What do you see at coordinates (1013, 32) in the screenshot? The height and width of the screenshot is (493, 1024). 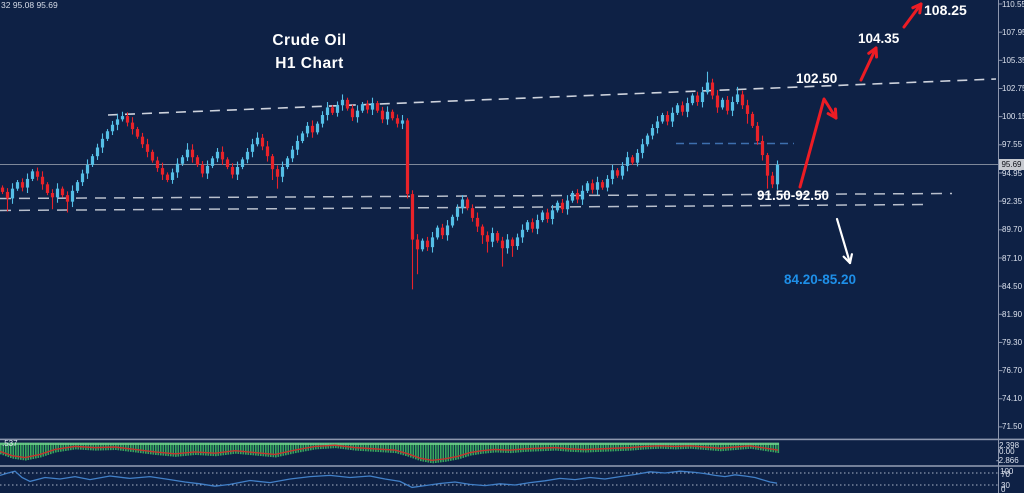 I see `price-axis-label: 107.95` at bounding box center [1013, 32].